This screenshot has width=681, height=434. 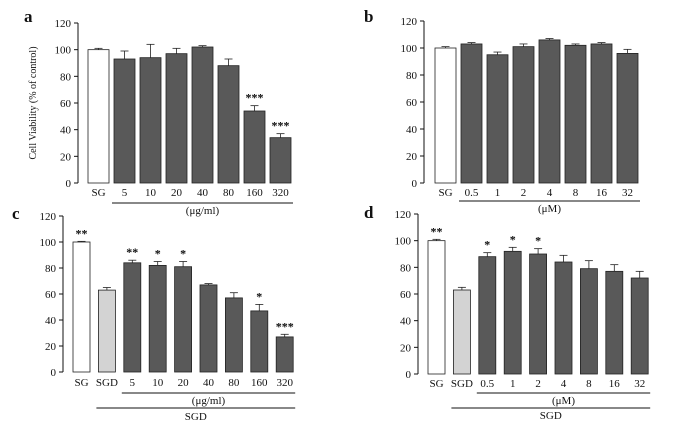 What do you see at coordinates (196, 417) in the screenshot?
I see `group-label: SGD` at bounding box center [196, 417].